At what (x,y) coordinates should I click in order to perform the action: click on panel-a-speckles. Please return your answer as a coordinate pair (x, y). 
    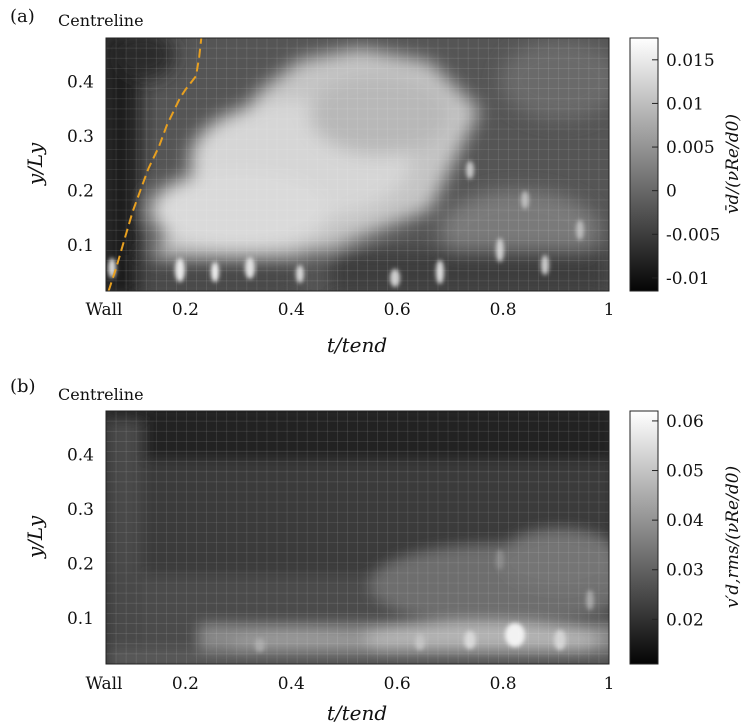
    Looking at the image, I should click on (346, 224).